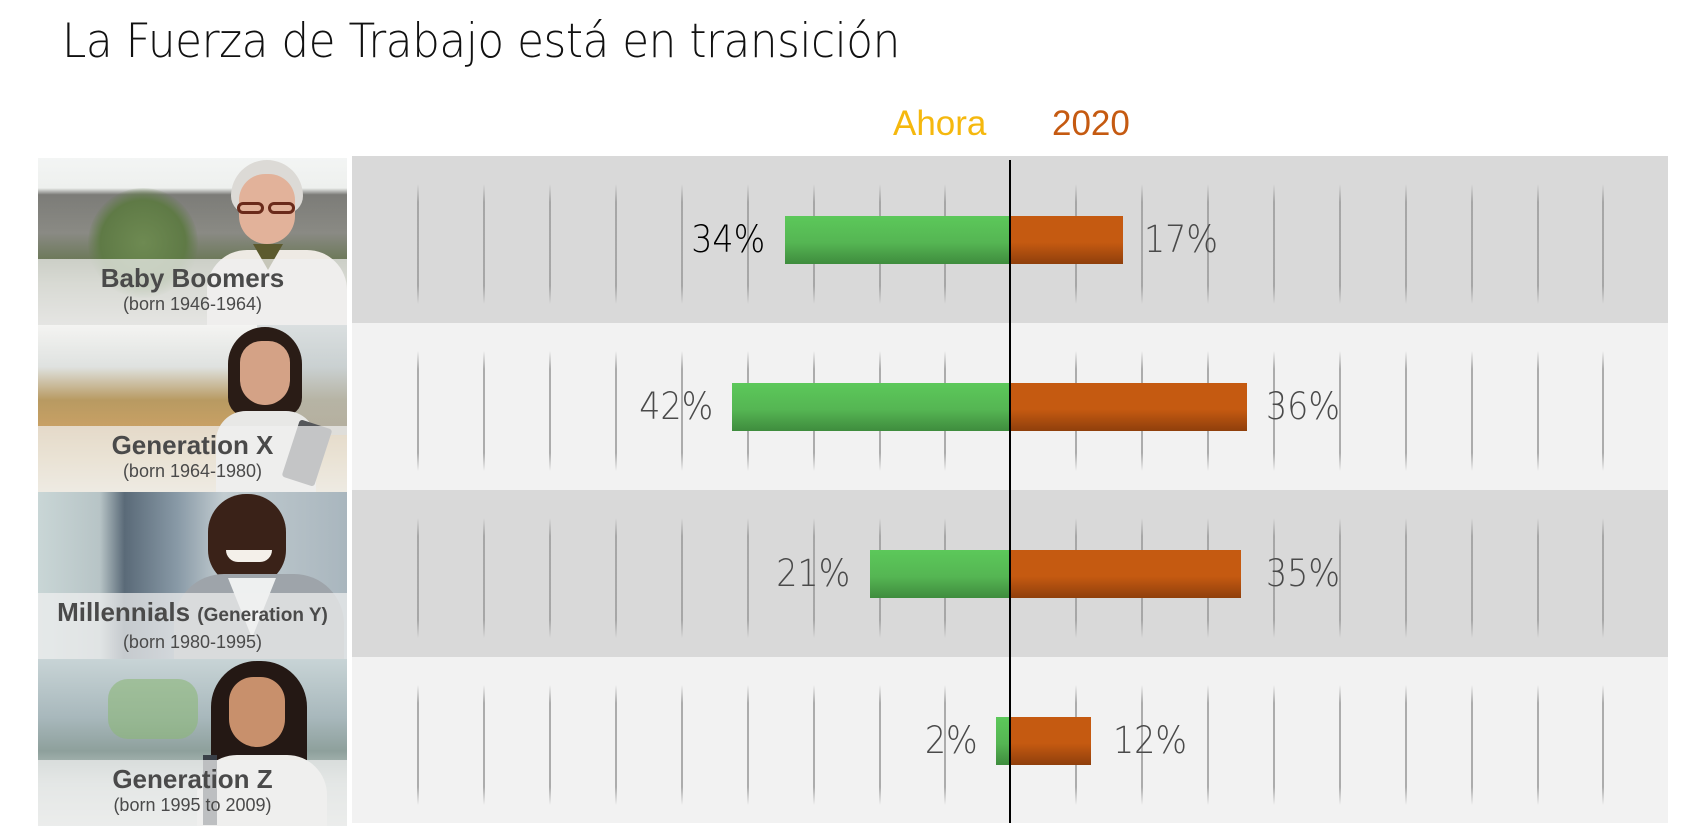 The image size is (1691, 830). Describe the element at coordinates (675, 406) in the screenshot. I see `value-ahora: 42%` at that location.